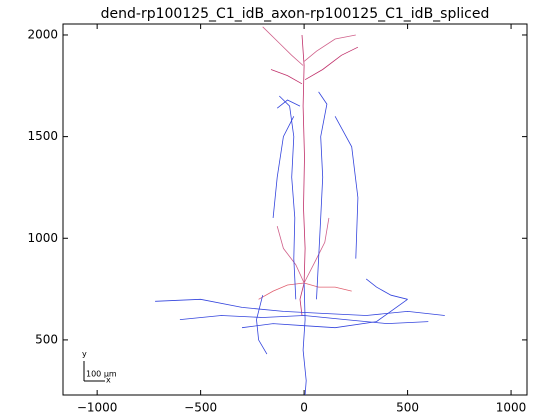  I want to click on x-tick-label: −1000, so click(97, 408).